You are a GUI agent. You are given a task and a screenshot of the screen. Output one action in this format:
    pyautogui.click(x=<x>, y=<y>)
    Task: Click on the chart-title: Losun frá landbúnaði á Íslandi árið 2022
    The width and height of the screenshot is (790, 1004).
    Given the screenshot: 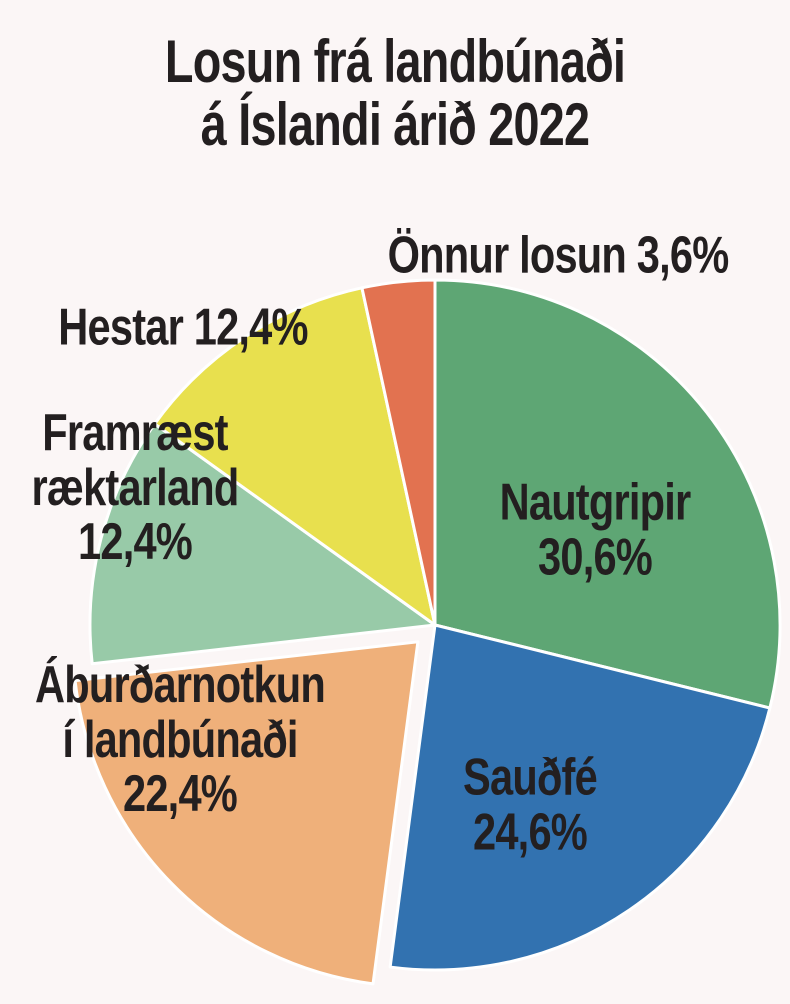 What is the action you would take?
    pyautogui.click(x=395, y=93)
    